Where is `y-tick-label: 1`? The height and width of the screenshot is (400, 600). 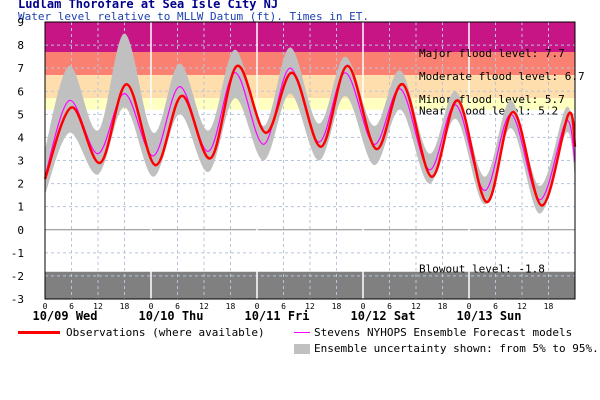
y-tick-label: 1 is located at coordinates (20, 207).